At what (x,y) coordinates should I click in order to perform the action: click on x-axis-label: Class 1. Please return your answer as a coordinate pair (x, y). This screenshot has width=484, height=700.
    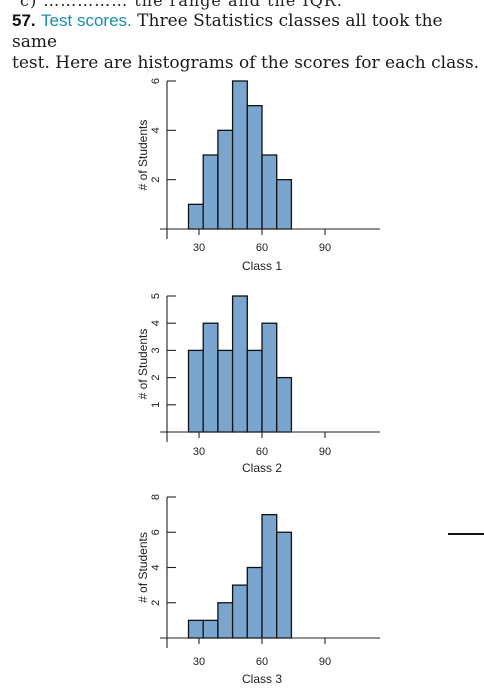
    Looking at the image, I should click on (262, 266).